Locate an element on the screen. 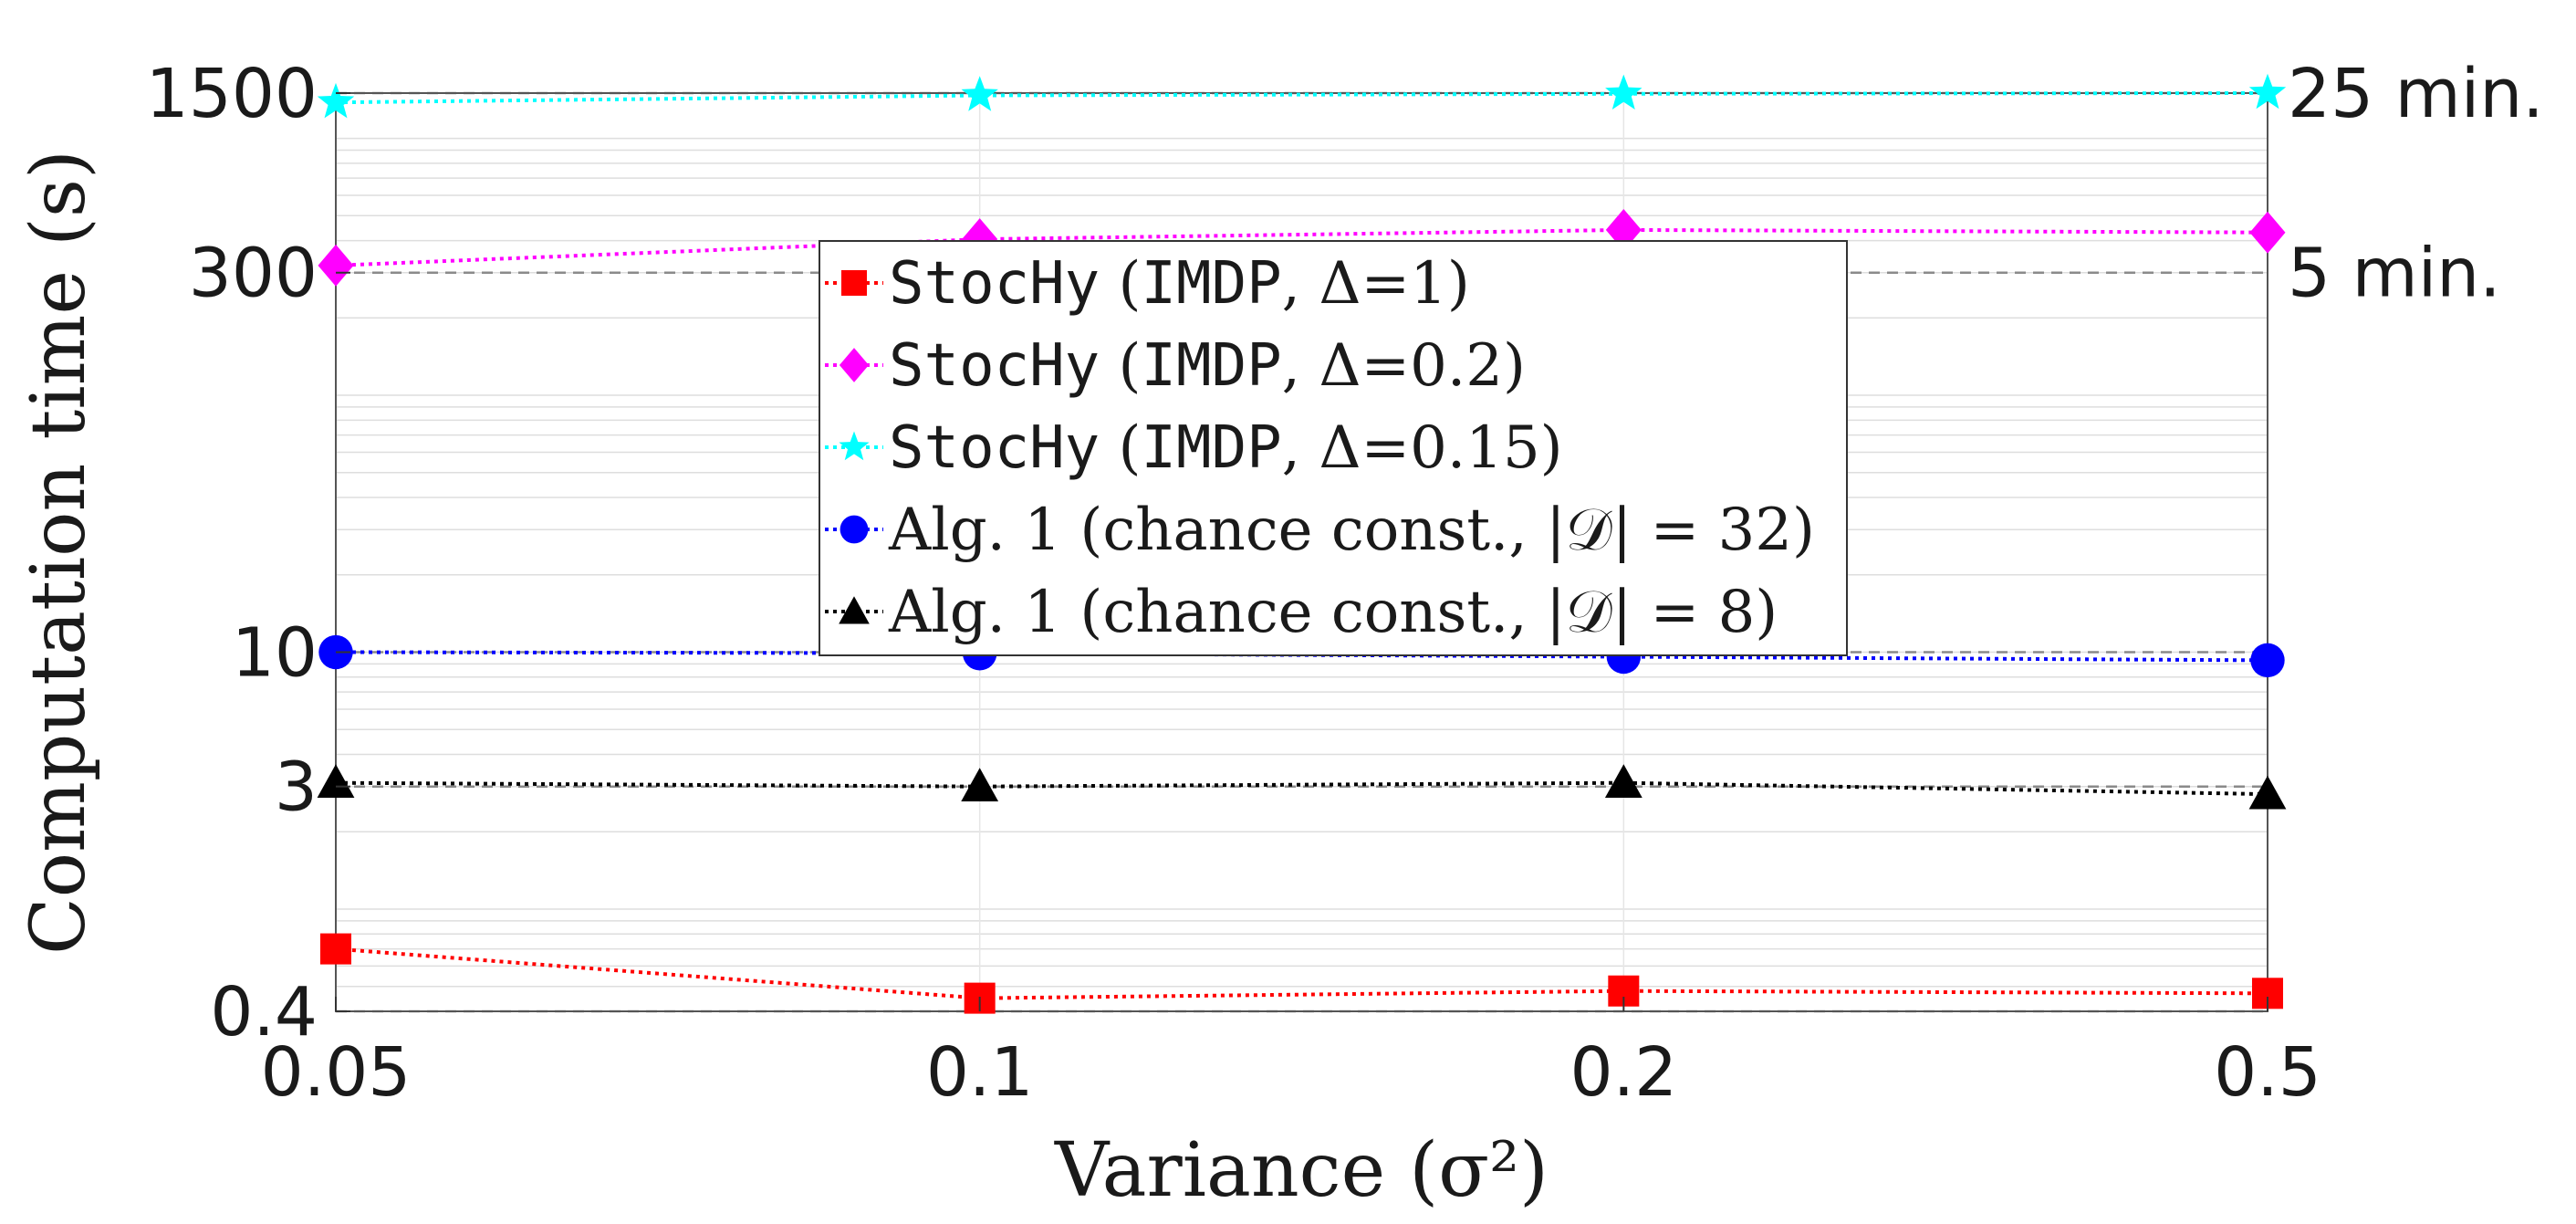  legend-entry: Alg. 1 (chance const., |𝒟| = 8) is located at coordinates (1301, 612).